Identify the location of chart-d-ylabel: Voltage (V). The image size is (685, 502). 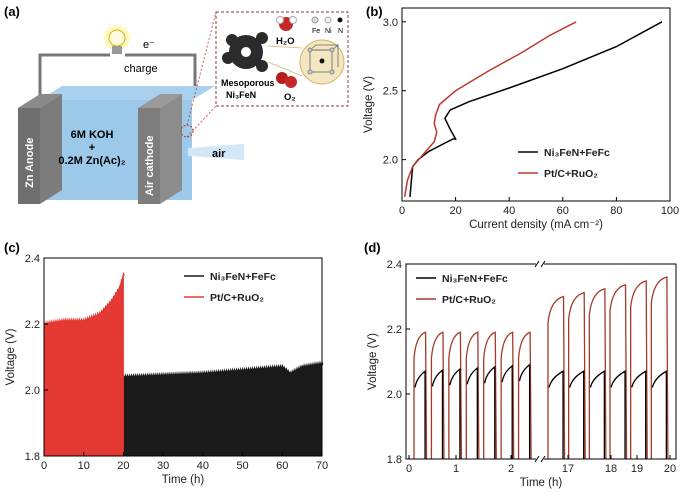
(373, 361).